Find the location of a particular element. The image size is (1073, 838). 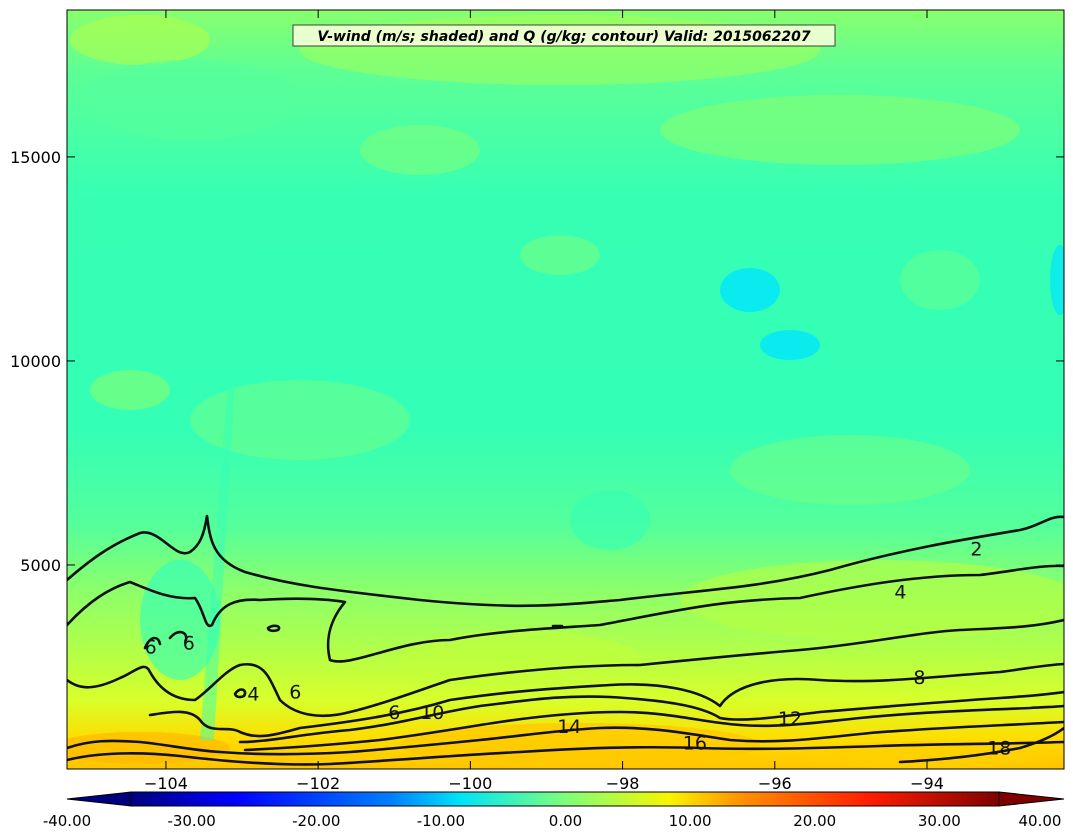

contour-label: 14 is located at coordinates (569, 727).